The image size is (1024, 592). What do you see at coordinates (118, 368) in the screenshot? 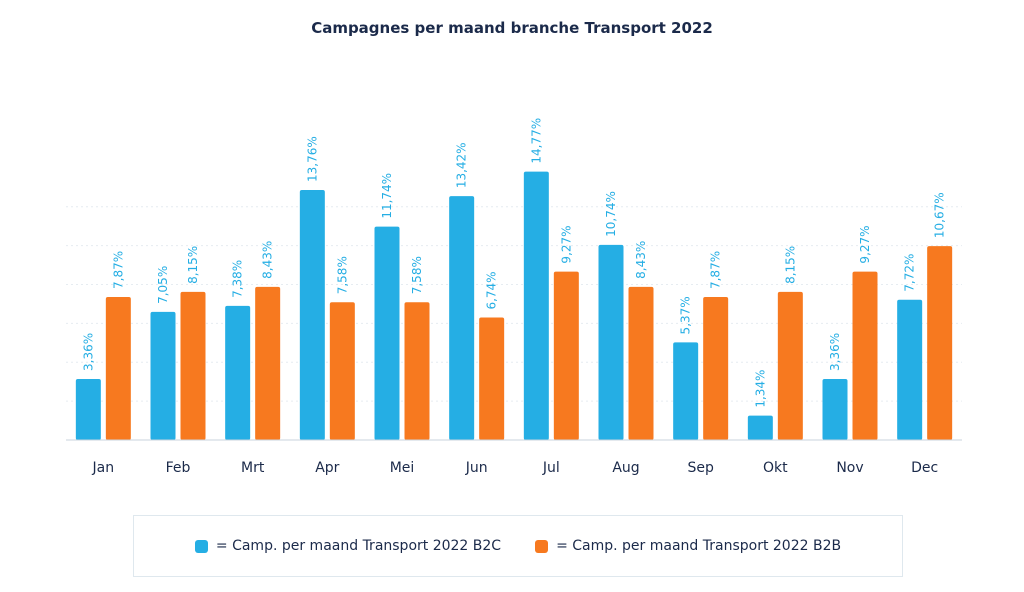
I see `bar-b2b-jan` at bounding box center [118, 368].